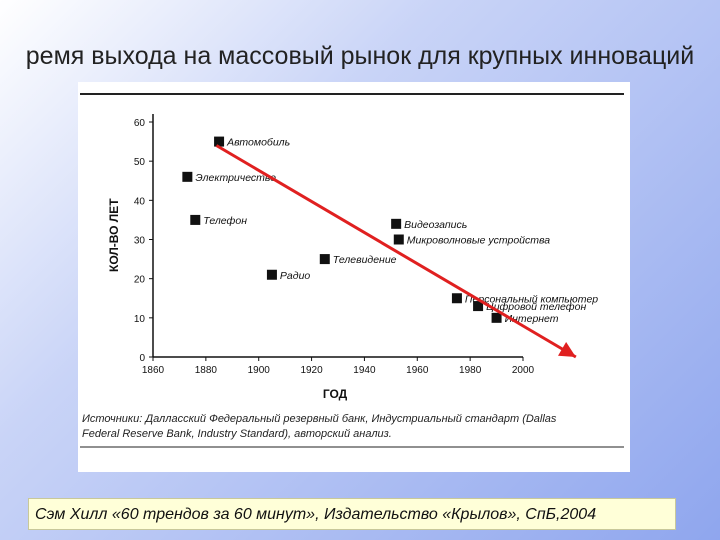 This screenshot has width=720, height=540. What do you see at coordinates (140, 319) in the screenshot?
I see `y-tick-label: 10` at bounding box center [140, 319].